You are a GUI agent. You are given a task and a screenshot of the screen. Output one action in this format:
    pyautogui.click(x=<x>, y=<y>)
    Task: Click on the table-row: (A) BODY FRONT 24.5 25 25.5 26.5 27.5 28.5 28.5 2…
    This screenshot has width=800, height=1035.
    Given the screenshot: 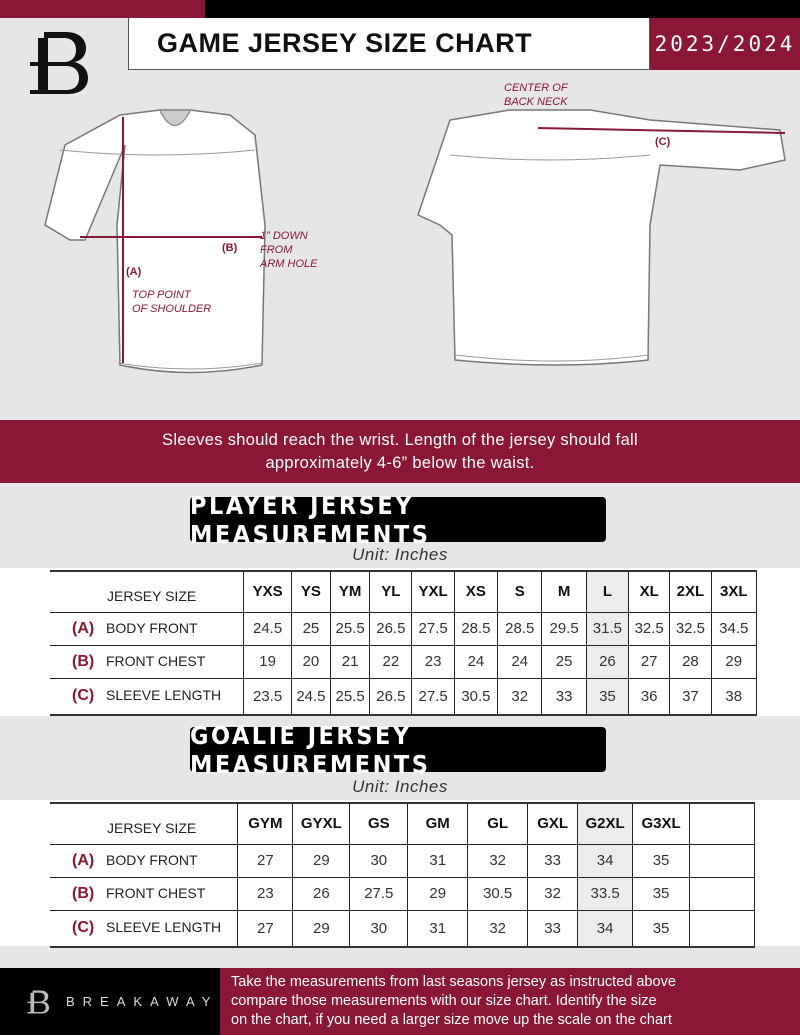 What is the action you would take?
    pyautogui.click(x=404, y=628)
    